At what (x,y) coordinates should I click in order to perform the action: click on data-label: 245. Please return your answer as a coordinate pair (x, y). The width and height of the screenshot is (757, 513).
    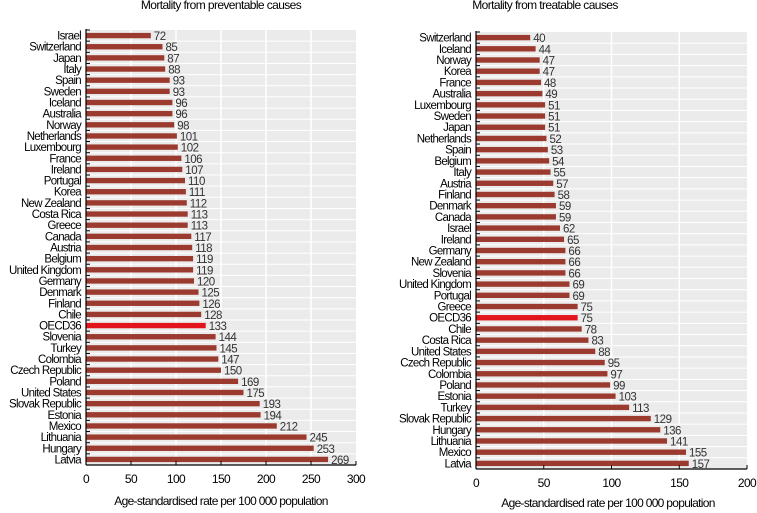
    Looking at the image, I should click on (319, 439).